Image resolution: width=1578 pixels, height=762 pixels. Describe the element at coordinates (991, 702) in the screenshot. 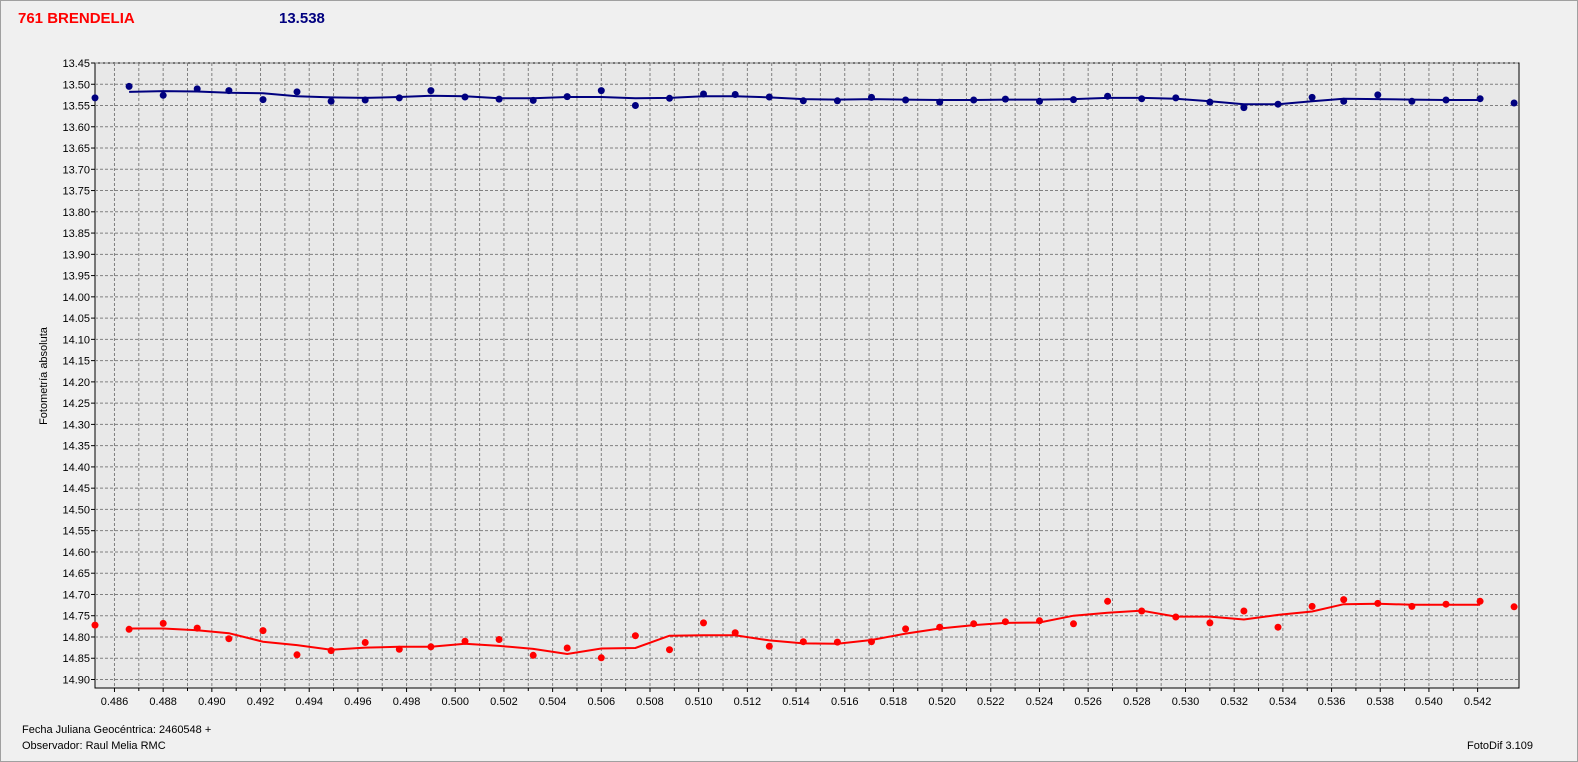

I see `x-tick-label: 0.522` at that location.